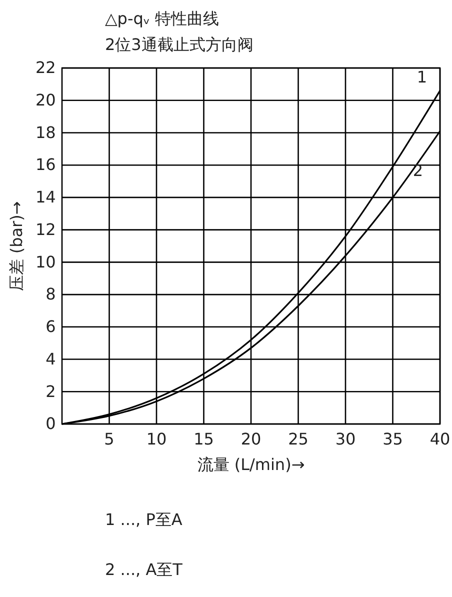  What do you see at coordinates (422, 77) in the screenshot?
I see `series-label: 1` at bounding box center [422, 77].